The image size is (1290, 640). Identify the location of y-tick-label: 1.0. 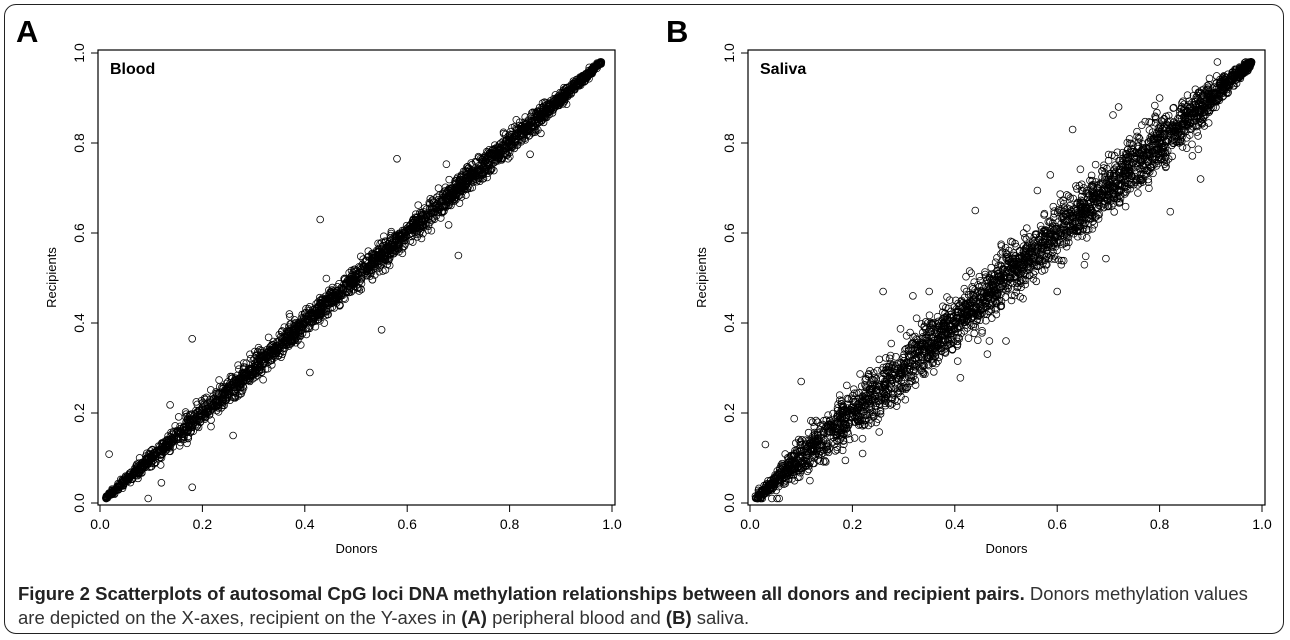
(79, 53).